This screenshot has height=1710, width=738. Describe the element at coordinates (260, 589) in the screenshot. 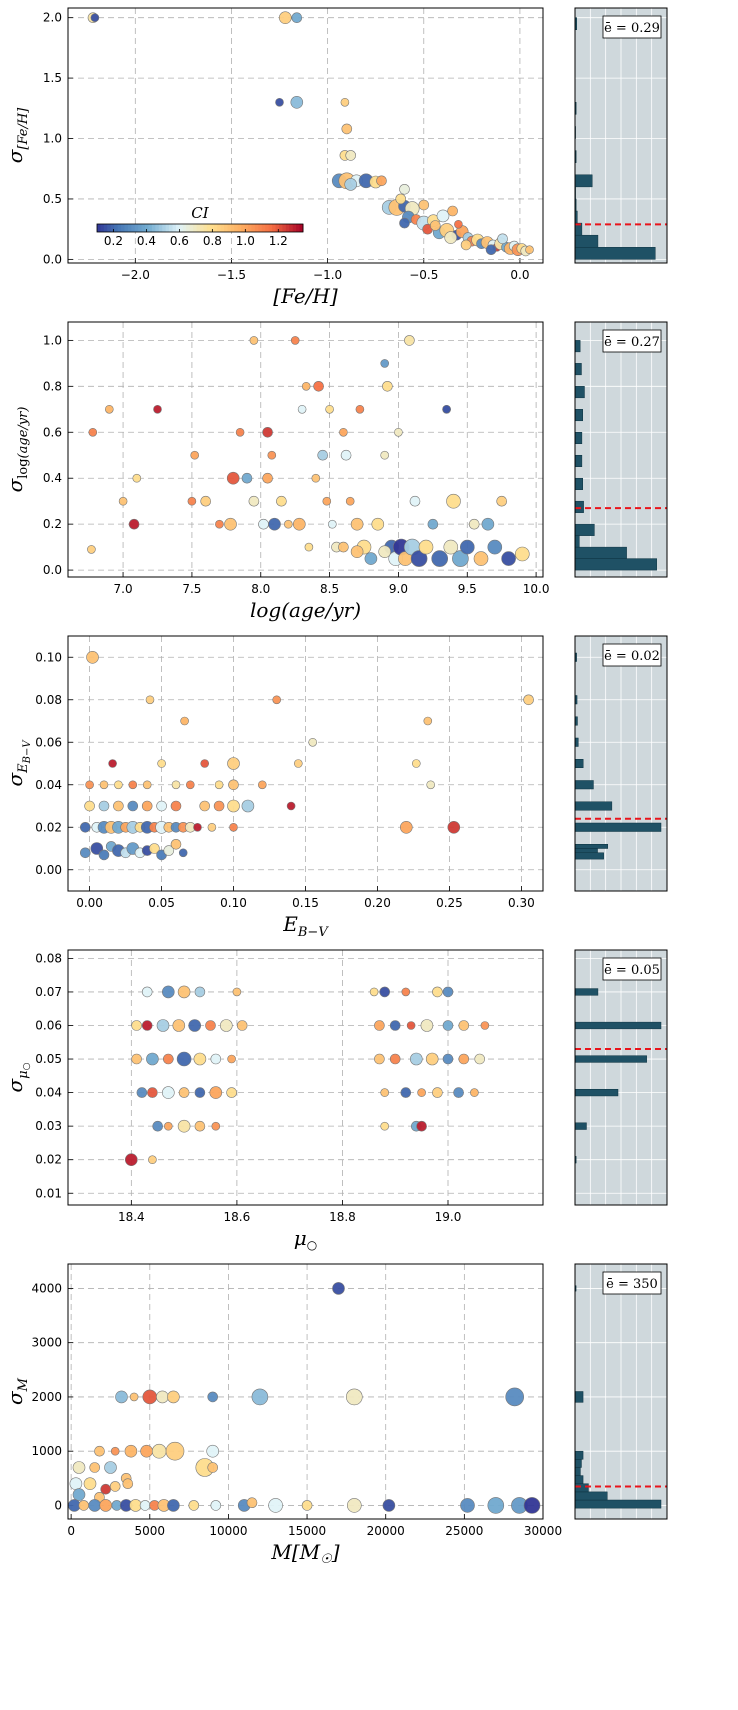

I see `x-tick-label: 8.0` at that location.